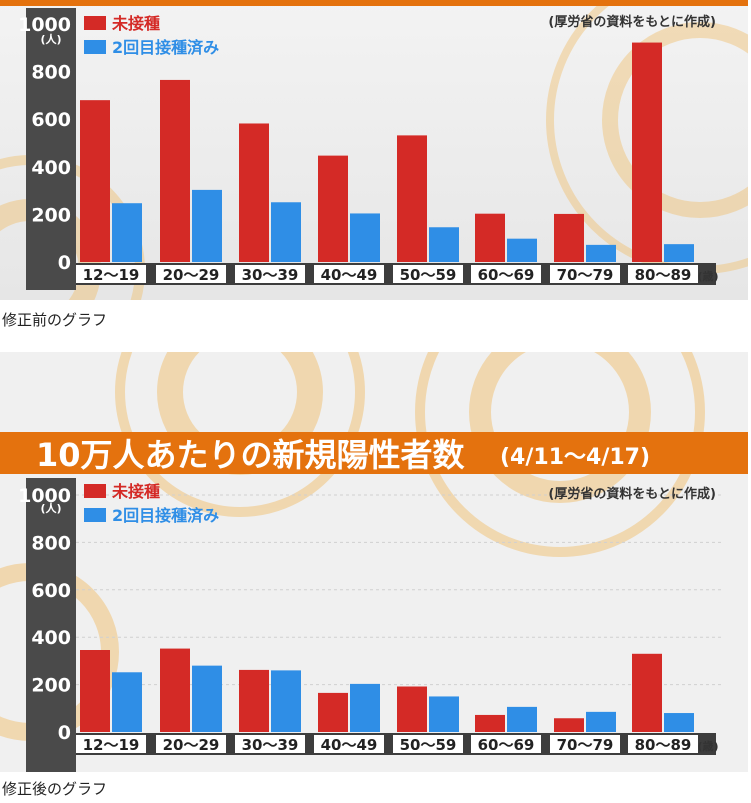  I want to click on banner-period: (4/11〜4/17), so click(575, 457).